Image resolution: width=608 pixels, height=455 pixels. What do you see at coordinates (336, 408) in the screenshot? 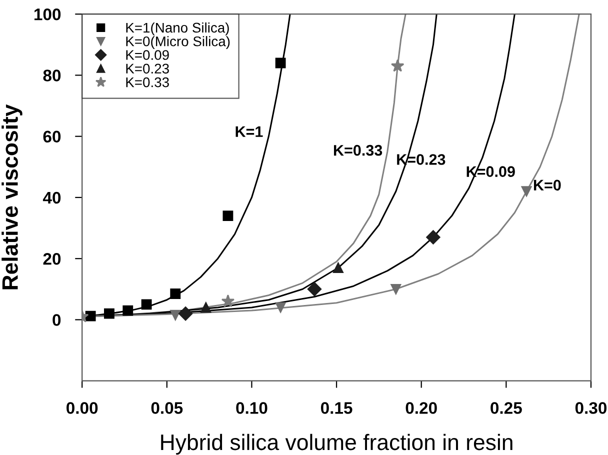
I see `x-tick-label: 0.15` at bounding box center [336, 408].